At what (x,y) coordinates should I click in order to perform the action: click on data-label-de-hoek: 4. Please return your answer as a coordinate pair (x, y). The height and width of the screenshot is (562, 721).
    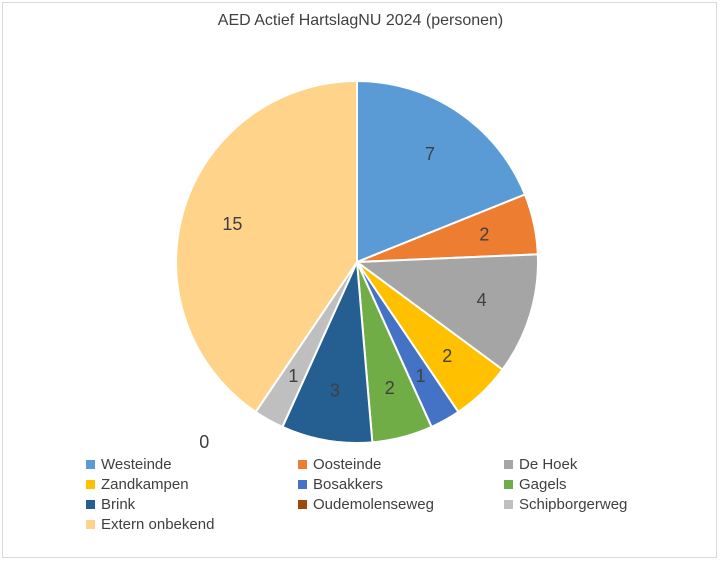
    Looking at the image, I should click on (482, 300).